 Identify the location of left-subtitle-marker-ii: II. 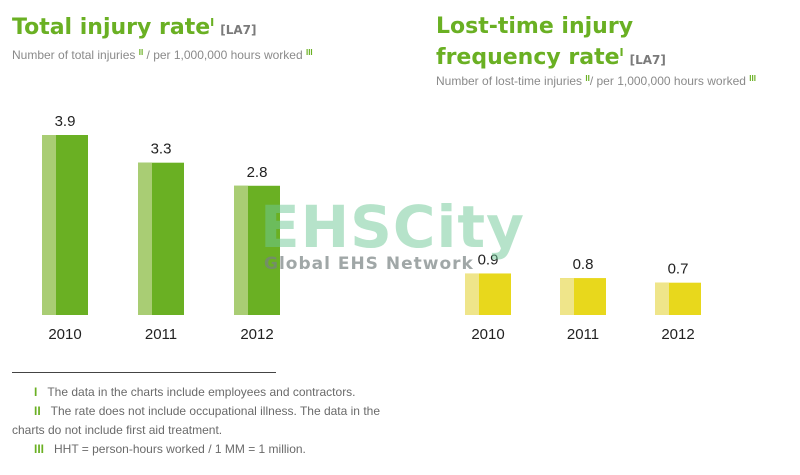
(141, 52).